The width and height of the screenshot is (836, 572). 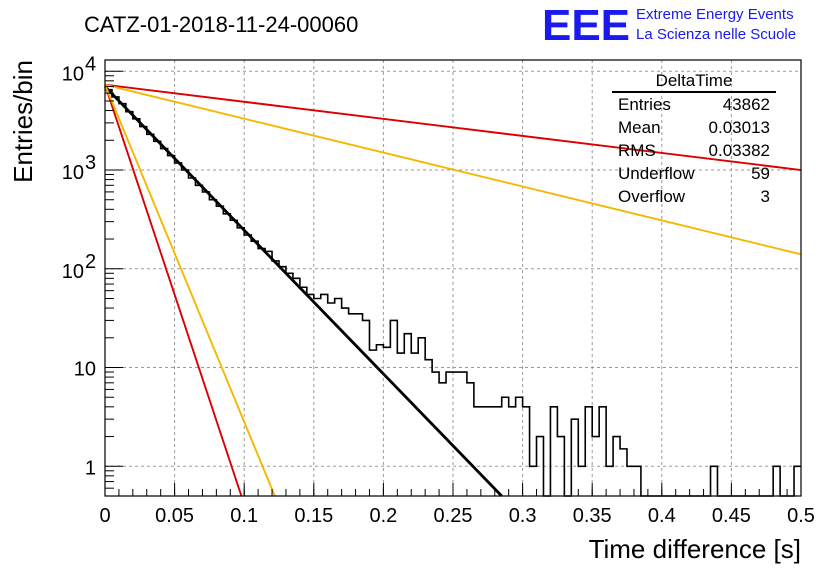 I want to click on stats-row-label: Underflow, so click(x=656, y=173).